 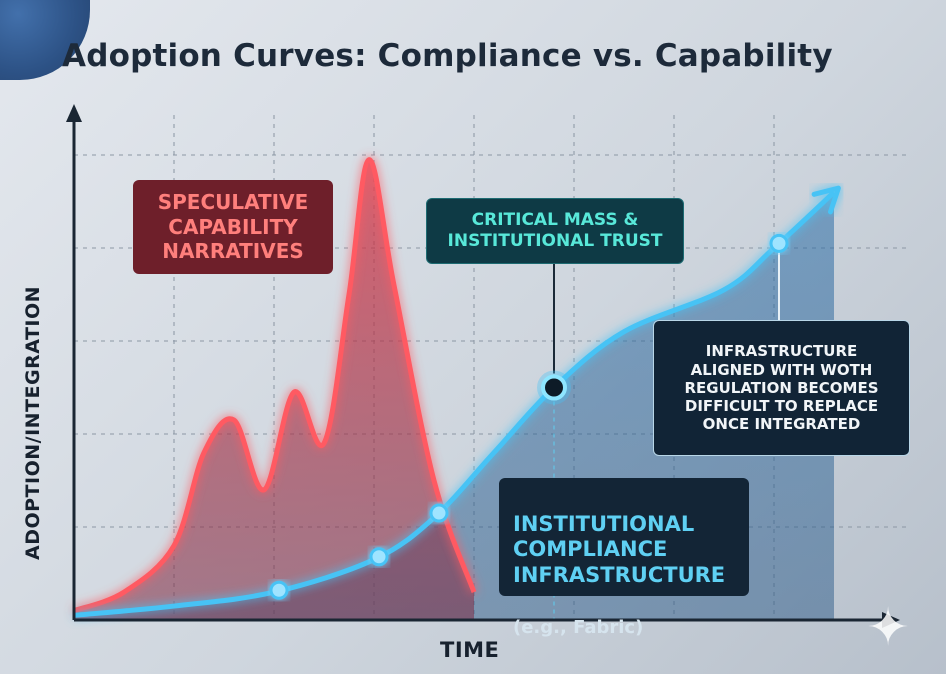 I want to click on critical-mass-callout-text: CRITICAL MASS & INSTITUTIONAL TRUST, so click(x=555, y=230).